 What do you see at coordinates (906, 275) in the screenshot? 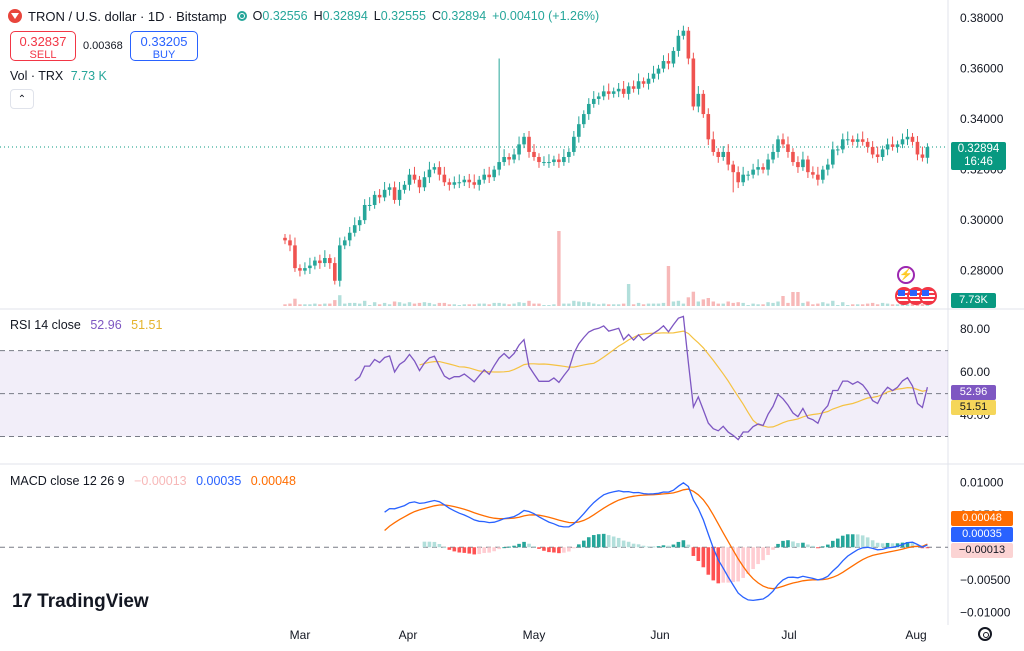
I see `event-lightning-icon: ⚡` at bounding box center [906, 275].